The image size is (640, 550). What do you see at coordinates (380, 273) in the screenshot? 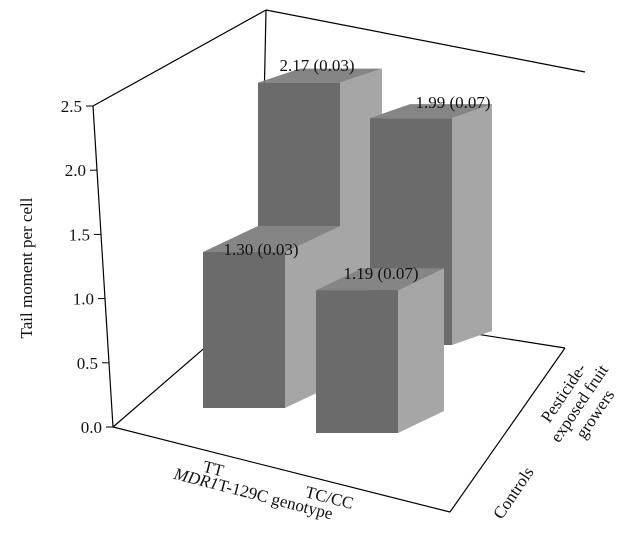
I see `bar-data-label: 1.19 (0.07)` at bounding box center [380, 273].